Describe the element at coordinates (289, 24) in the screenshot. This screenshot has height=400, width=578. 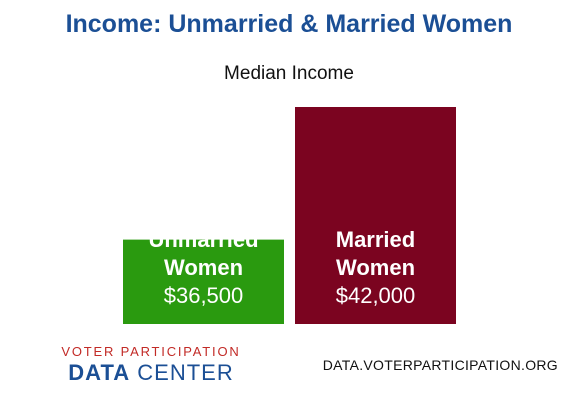
I see `chart-title: Income: Unmarried & Married Women` at that location.